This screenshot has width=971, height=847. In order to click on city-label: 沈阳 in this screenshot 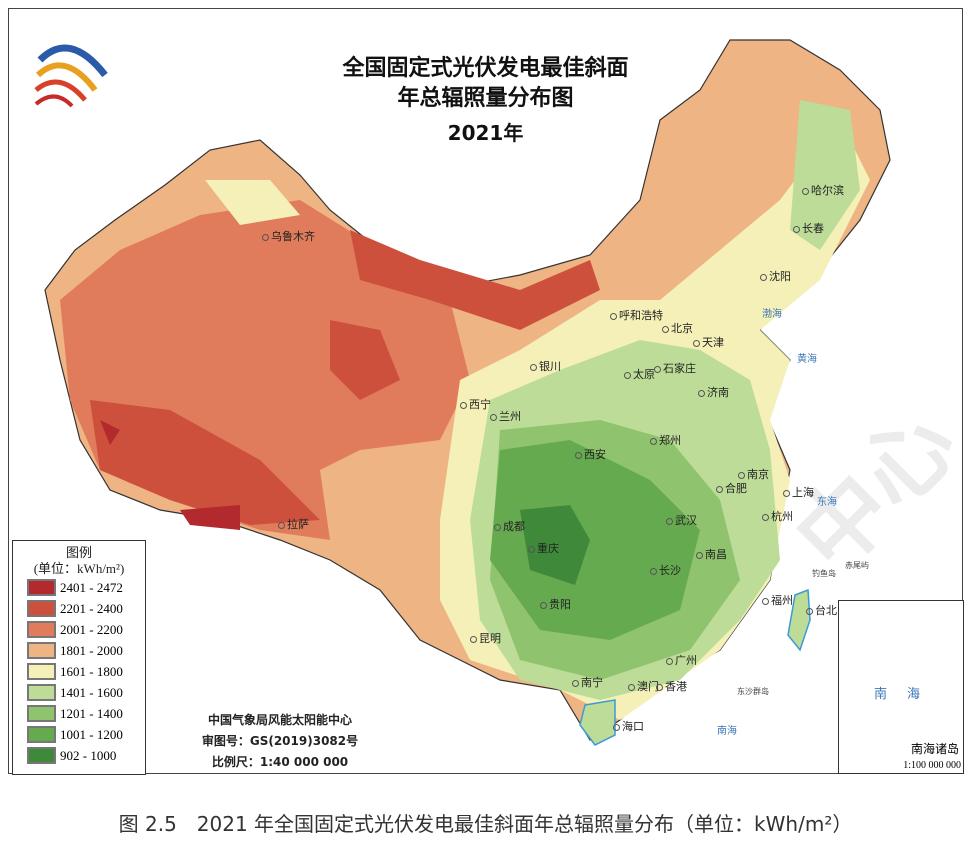, I will do `click(775, 276)`.